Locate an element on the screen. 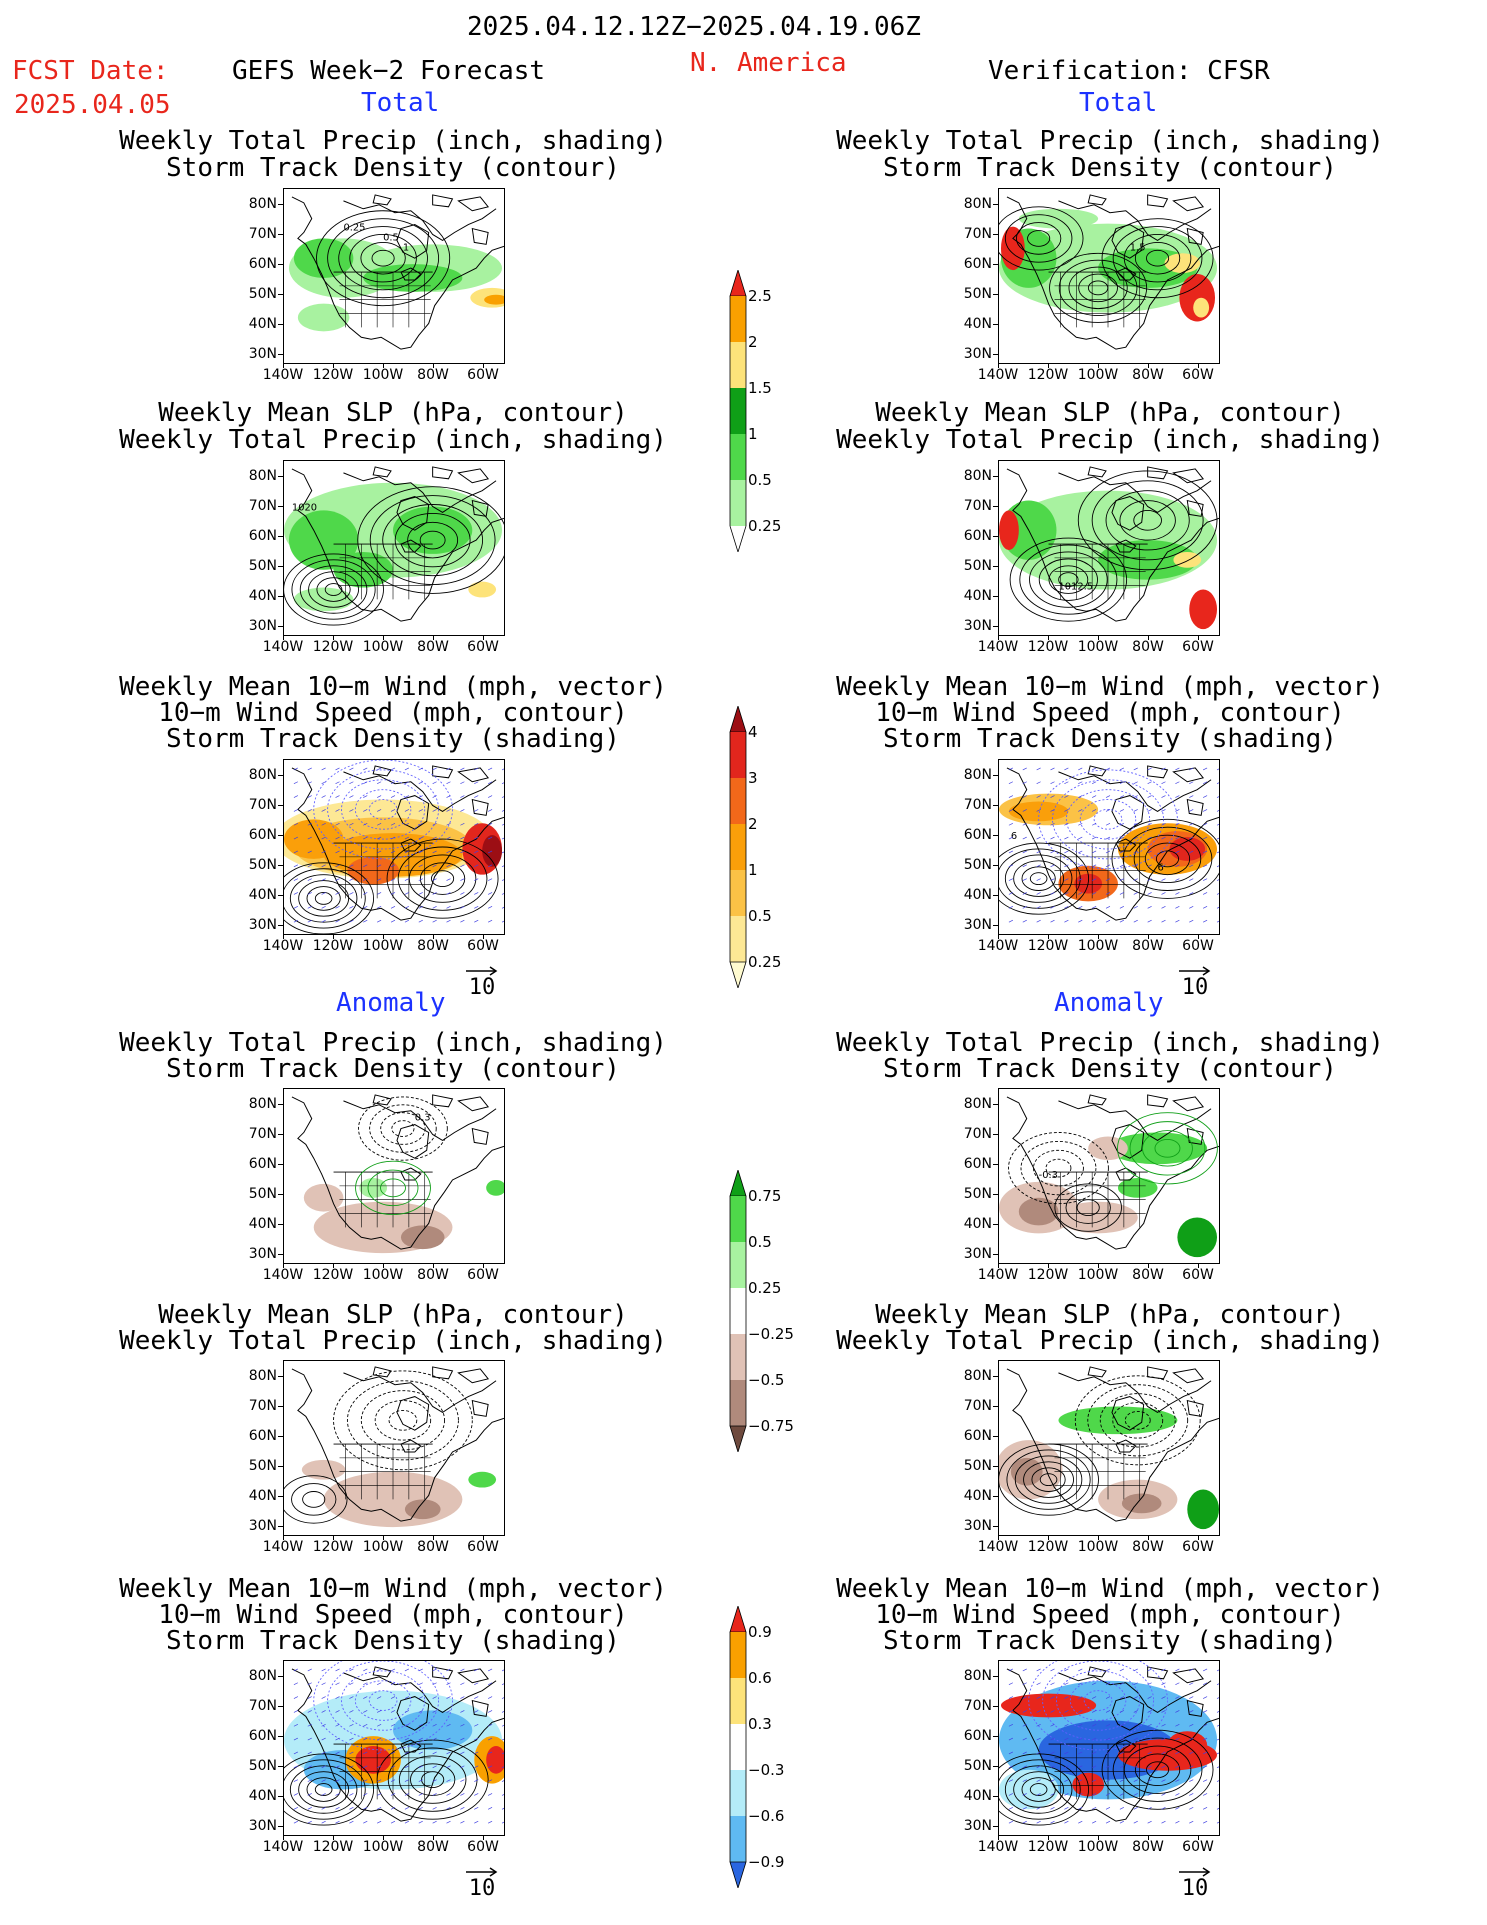 The width and height of the screenshot is (1487, 1925). panel-title: 10−m Wind Speed (mph, contour) is located at coordinates (393, 713).